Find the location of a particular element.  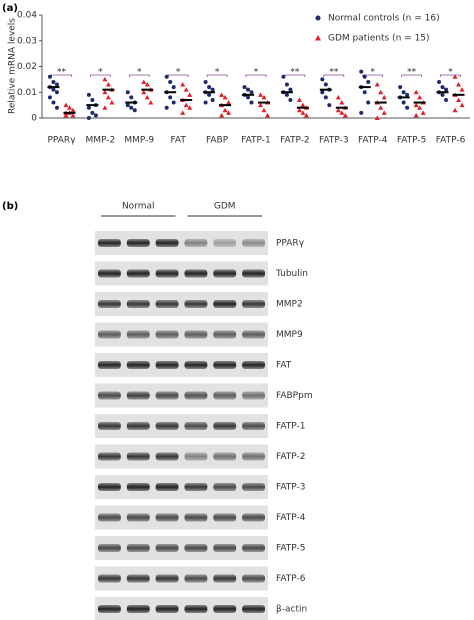

protein-label: β-actin is located at coordinates (291, 610).